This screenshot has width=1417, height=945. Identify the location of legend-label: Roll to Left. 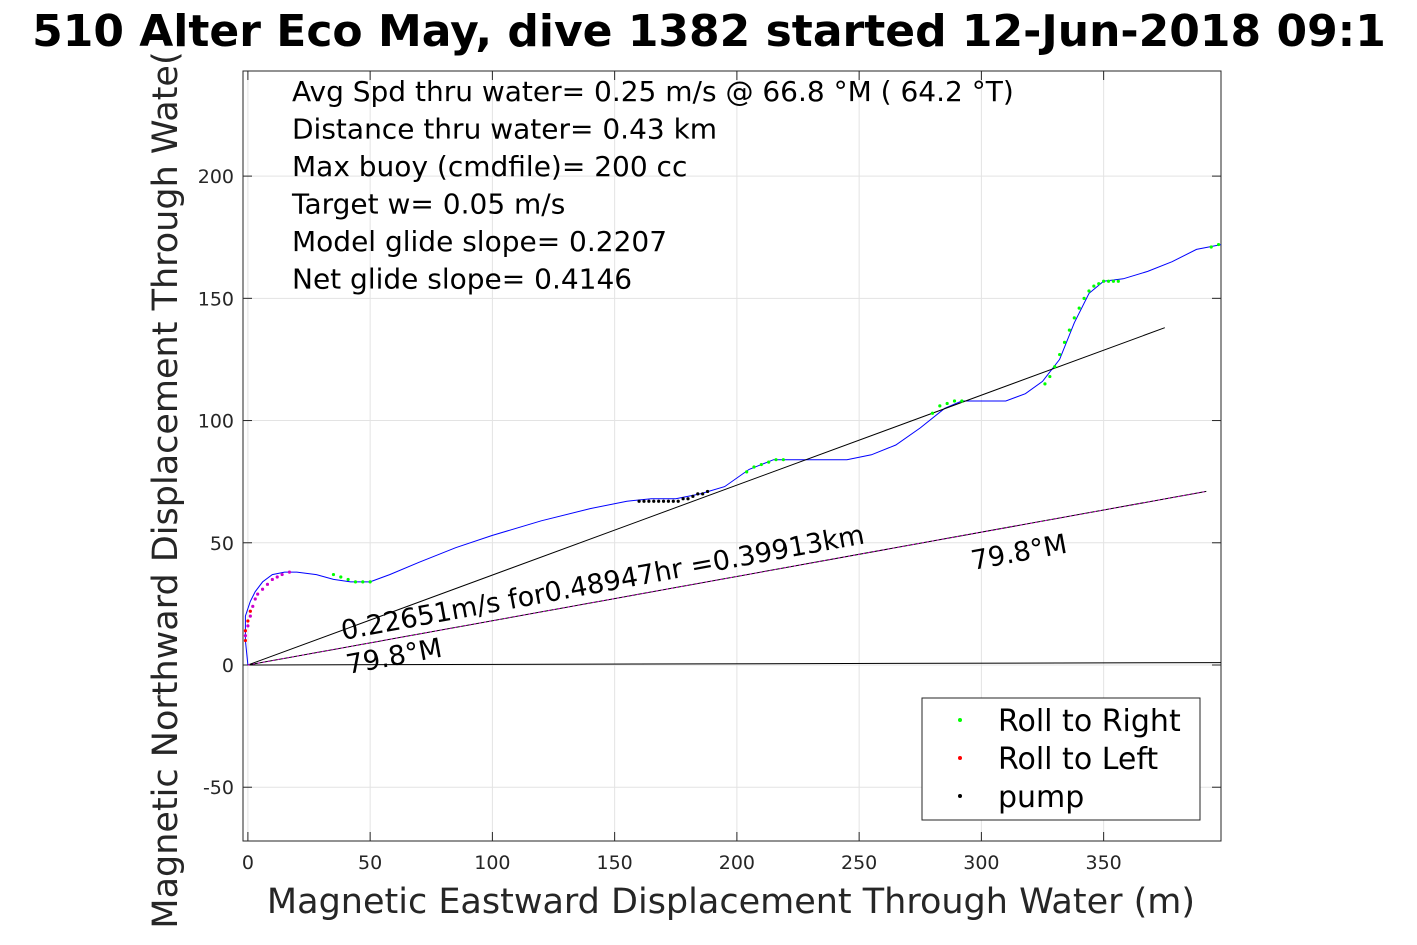
(1078, 759).